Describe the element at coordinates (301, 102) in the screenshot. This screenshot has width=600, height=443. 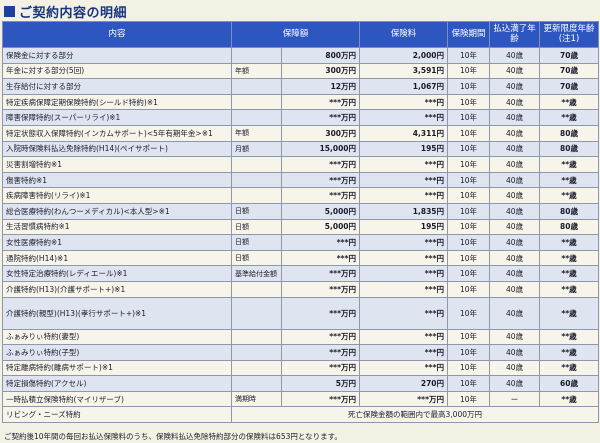
I see `table-row: 特定疾病保障定期保険特約(シールド特約)※1 ***万円 ***円 10年 40歳 **歳` at that location.